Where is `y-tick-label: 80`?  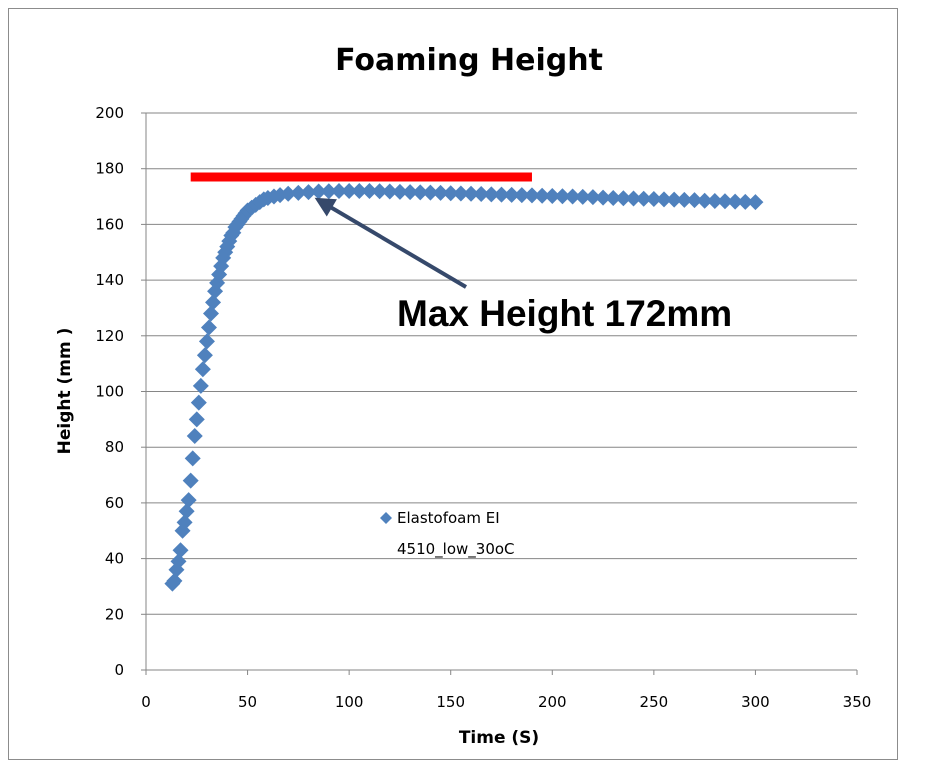 y-tick-label: 80 is located at coordinates (114, 447).